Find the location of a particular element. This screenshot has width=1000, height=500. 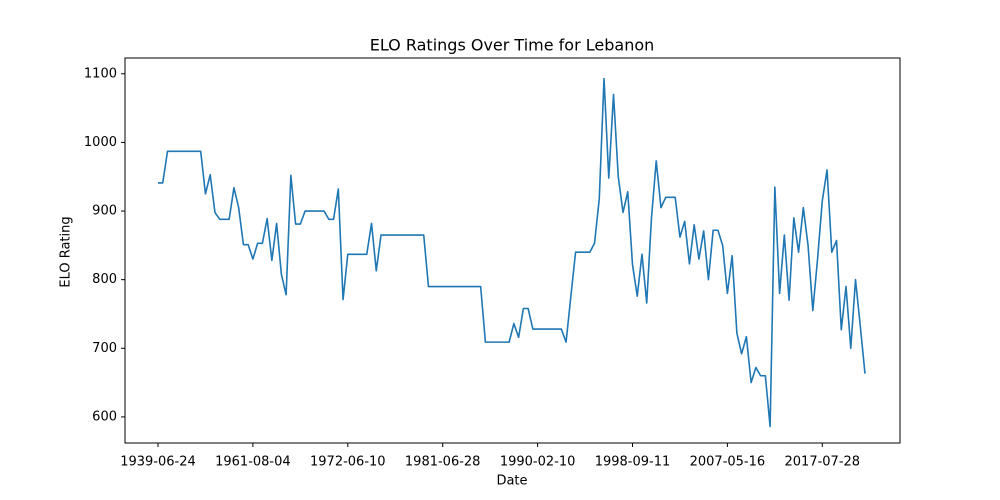

y-tick-label: 1000 is located at coordinates (100, 142).